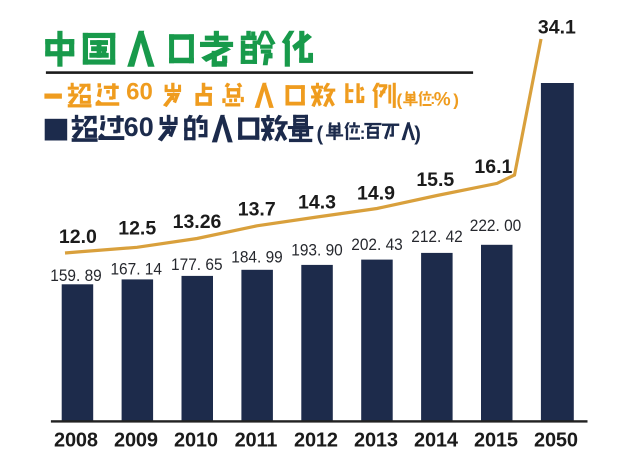  Describe the element at coordinates (316, 440) in the screenshot. I see `svg-text: 2012` at that location.